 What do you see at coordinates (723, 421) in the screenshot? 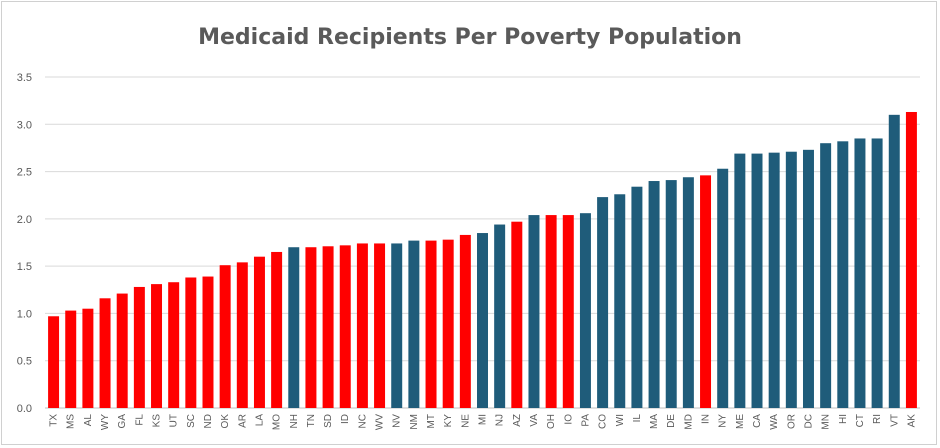
I see `x-tick-label-ny: NY` at bounding box center [723, 421].